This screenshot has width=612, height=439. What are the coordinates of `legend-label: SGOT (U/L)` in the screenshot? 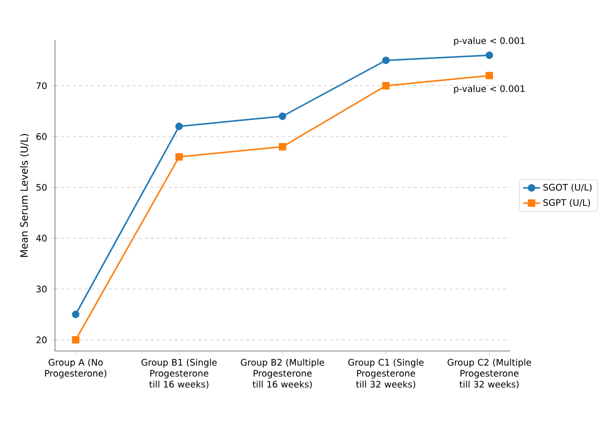 It's located at (567, 188).